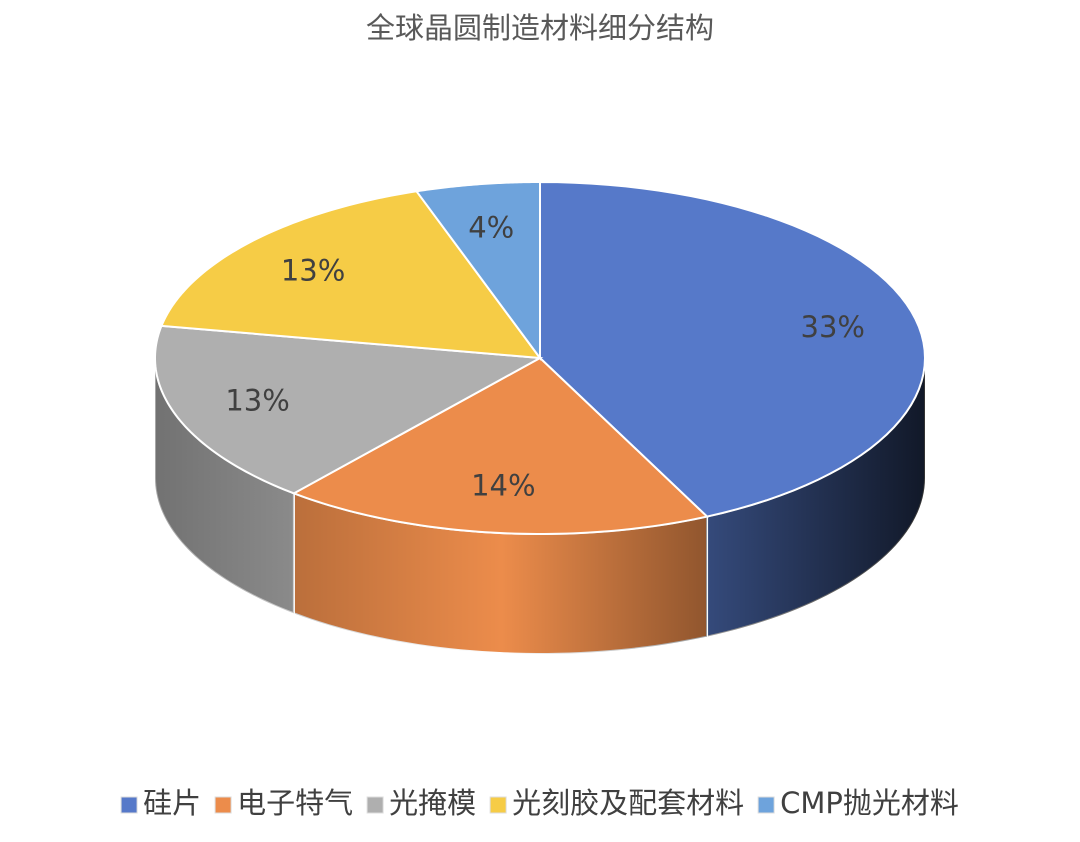 The width and height of the screenshot is (1080, 842). I want to click on legend-label: 光掩模, so click(432, 803).